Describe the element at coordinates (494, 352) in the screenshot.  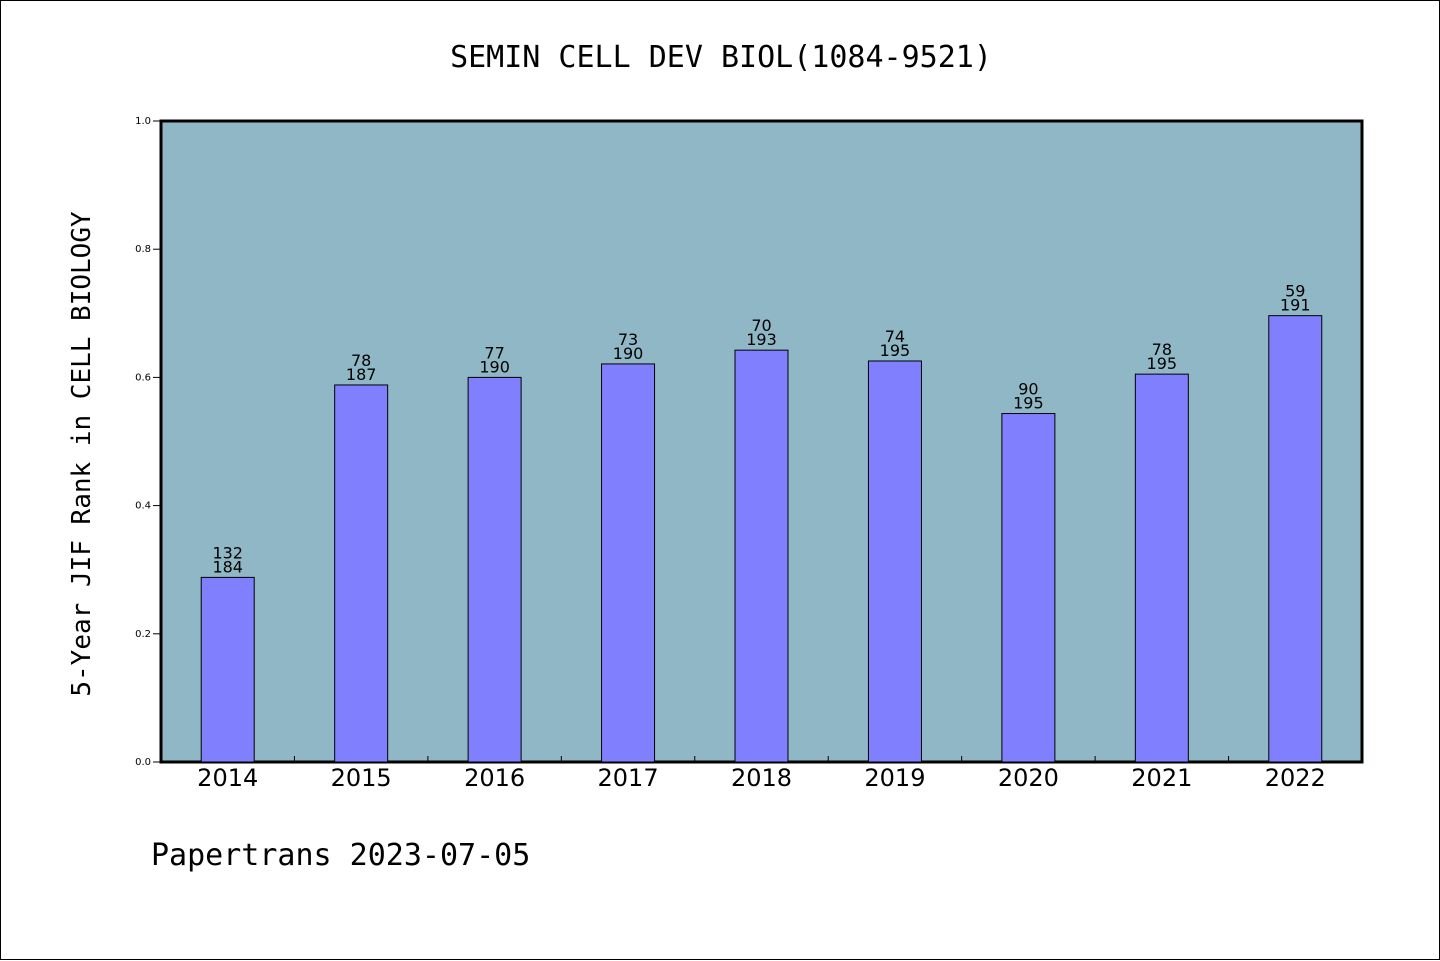
I see `bar-rank-label: 77` at that location.